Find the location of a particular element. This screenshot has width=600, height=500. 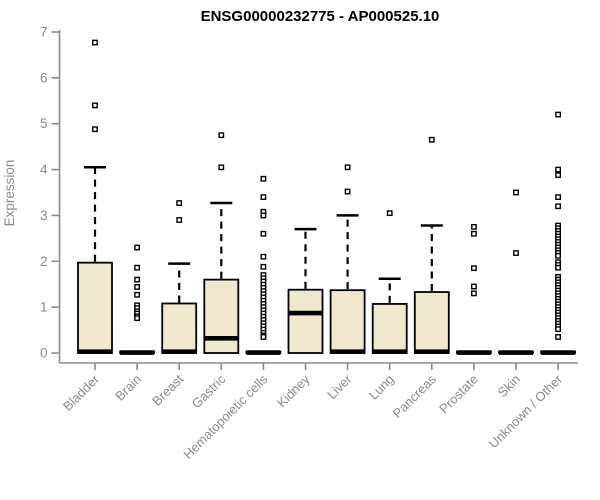

x-category-label: Skin is located at coordinates (509, 386).